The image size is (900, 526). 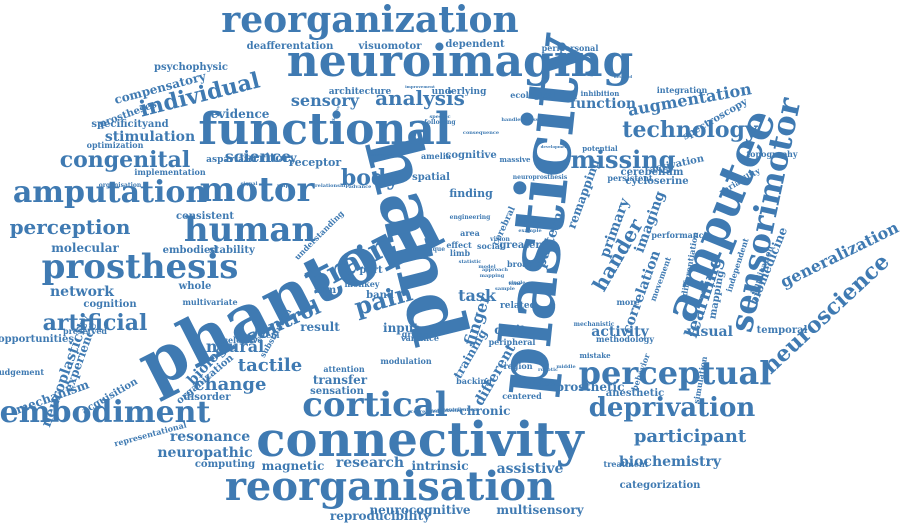 I want to click on cloud-word: multisensory, so click(x=540, y=510).